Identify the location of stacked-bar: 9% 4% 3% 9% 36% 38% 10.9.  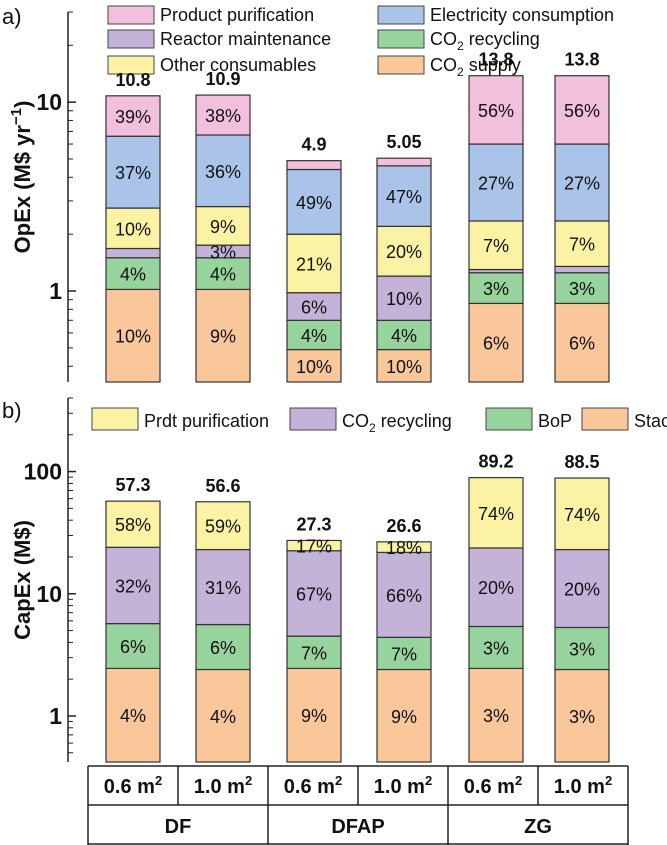
(223, 226).